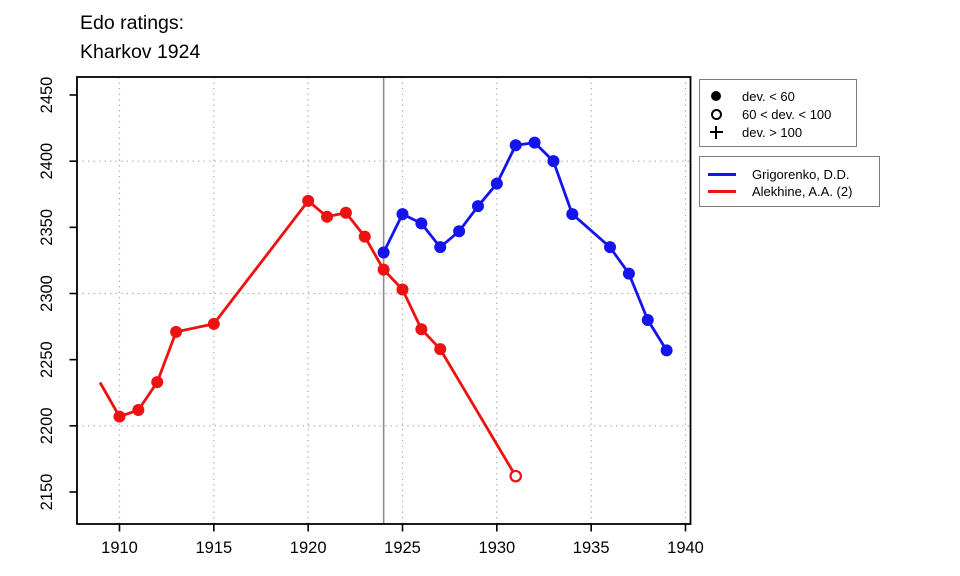 The image size is (960, 576). I want to click on player-series-legend: Grigorenko, D.D. Alekhine, A.A. (2), so click(789, 181).